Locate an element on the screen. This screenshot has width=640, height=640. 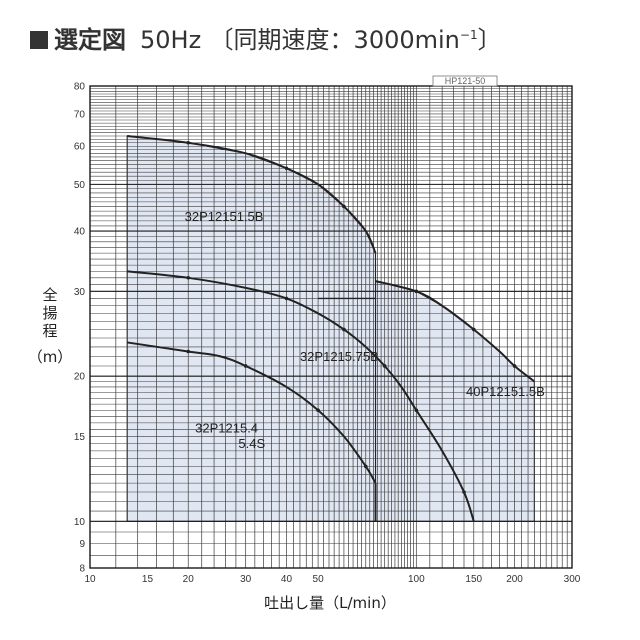
series-label-1: 32P1215.75B is located at coordinates (339, 356).